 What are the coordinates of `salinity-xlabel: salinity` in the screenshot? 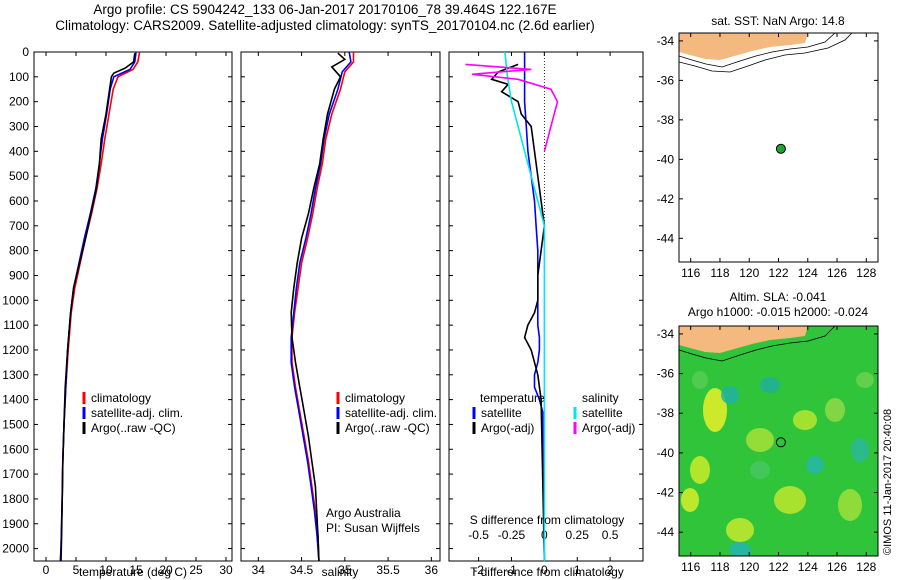 It's located at (340, 572).